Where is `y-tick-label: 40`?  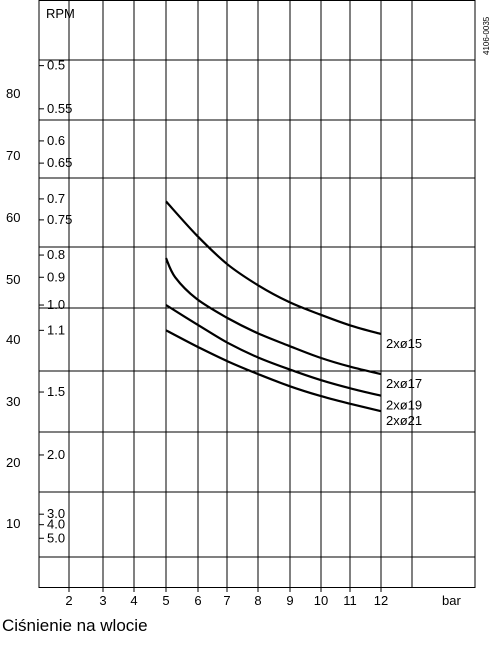
y-tick-label: 40 is located at coordinates (13, 339).